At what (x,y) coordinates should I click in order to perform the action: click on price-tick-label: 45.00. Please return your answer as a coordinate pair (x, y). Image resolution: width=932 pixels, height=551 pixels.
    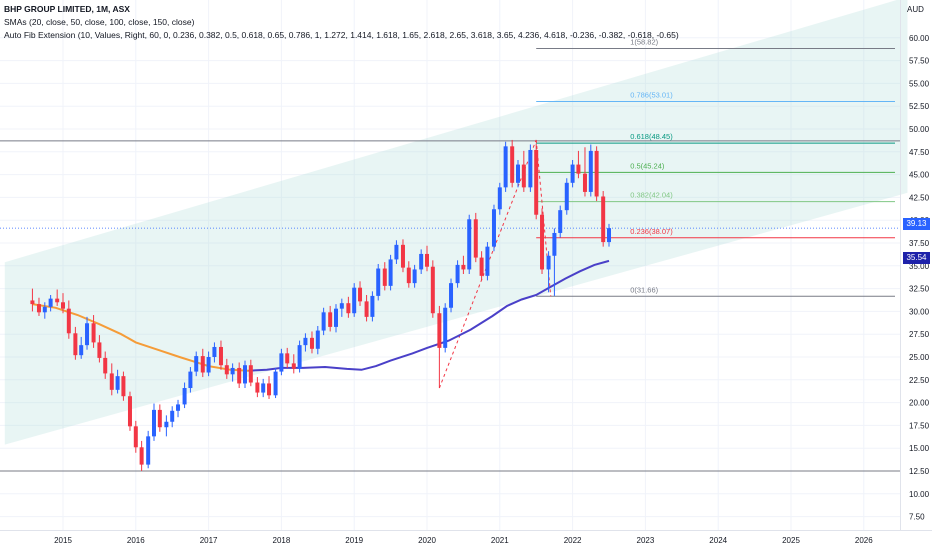
    Looking at the image, I should click on (919, 175).